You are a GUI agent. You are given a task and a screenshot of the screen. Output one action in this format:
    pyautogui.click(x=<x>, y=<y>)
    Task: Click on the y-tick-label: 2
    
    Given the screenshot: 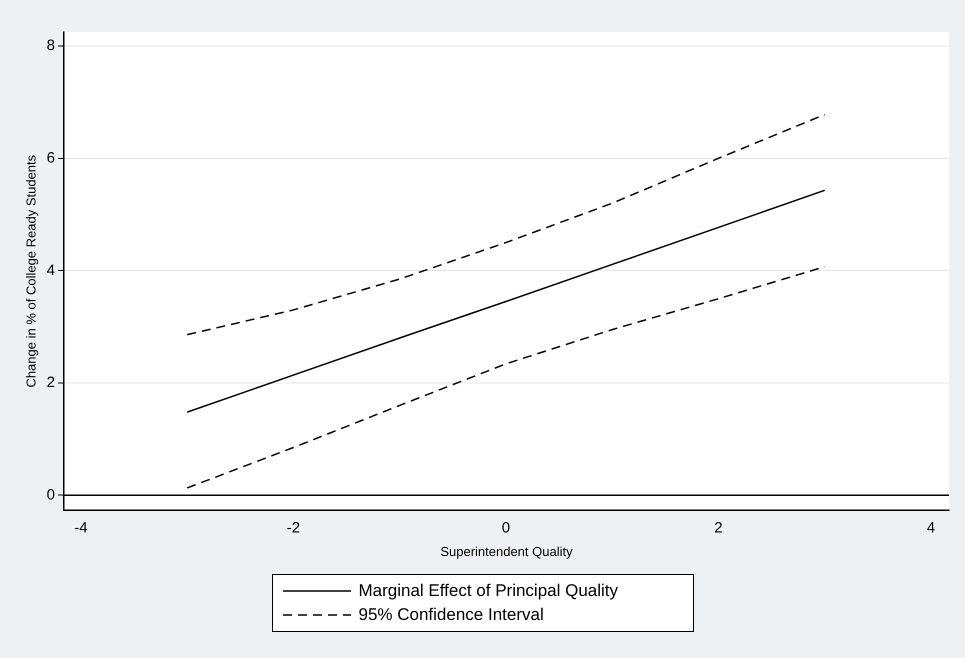 What is the action you would take?
    pyautogui.click(x=50, y=383)
    